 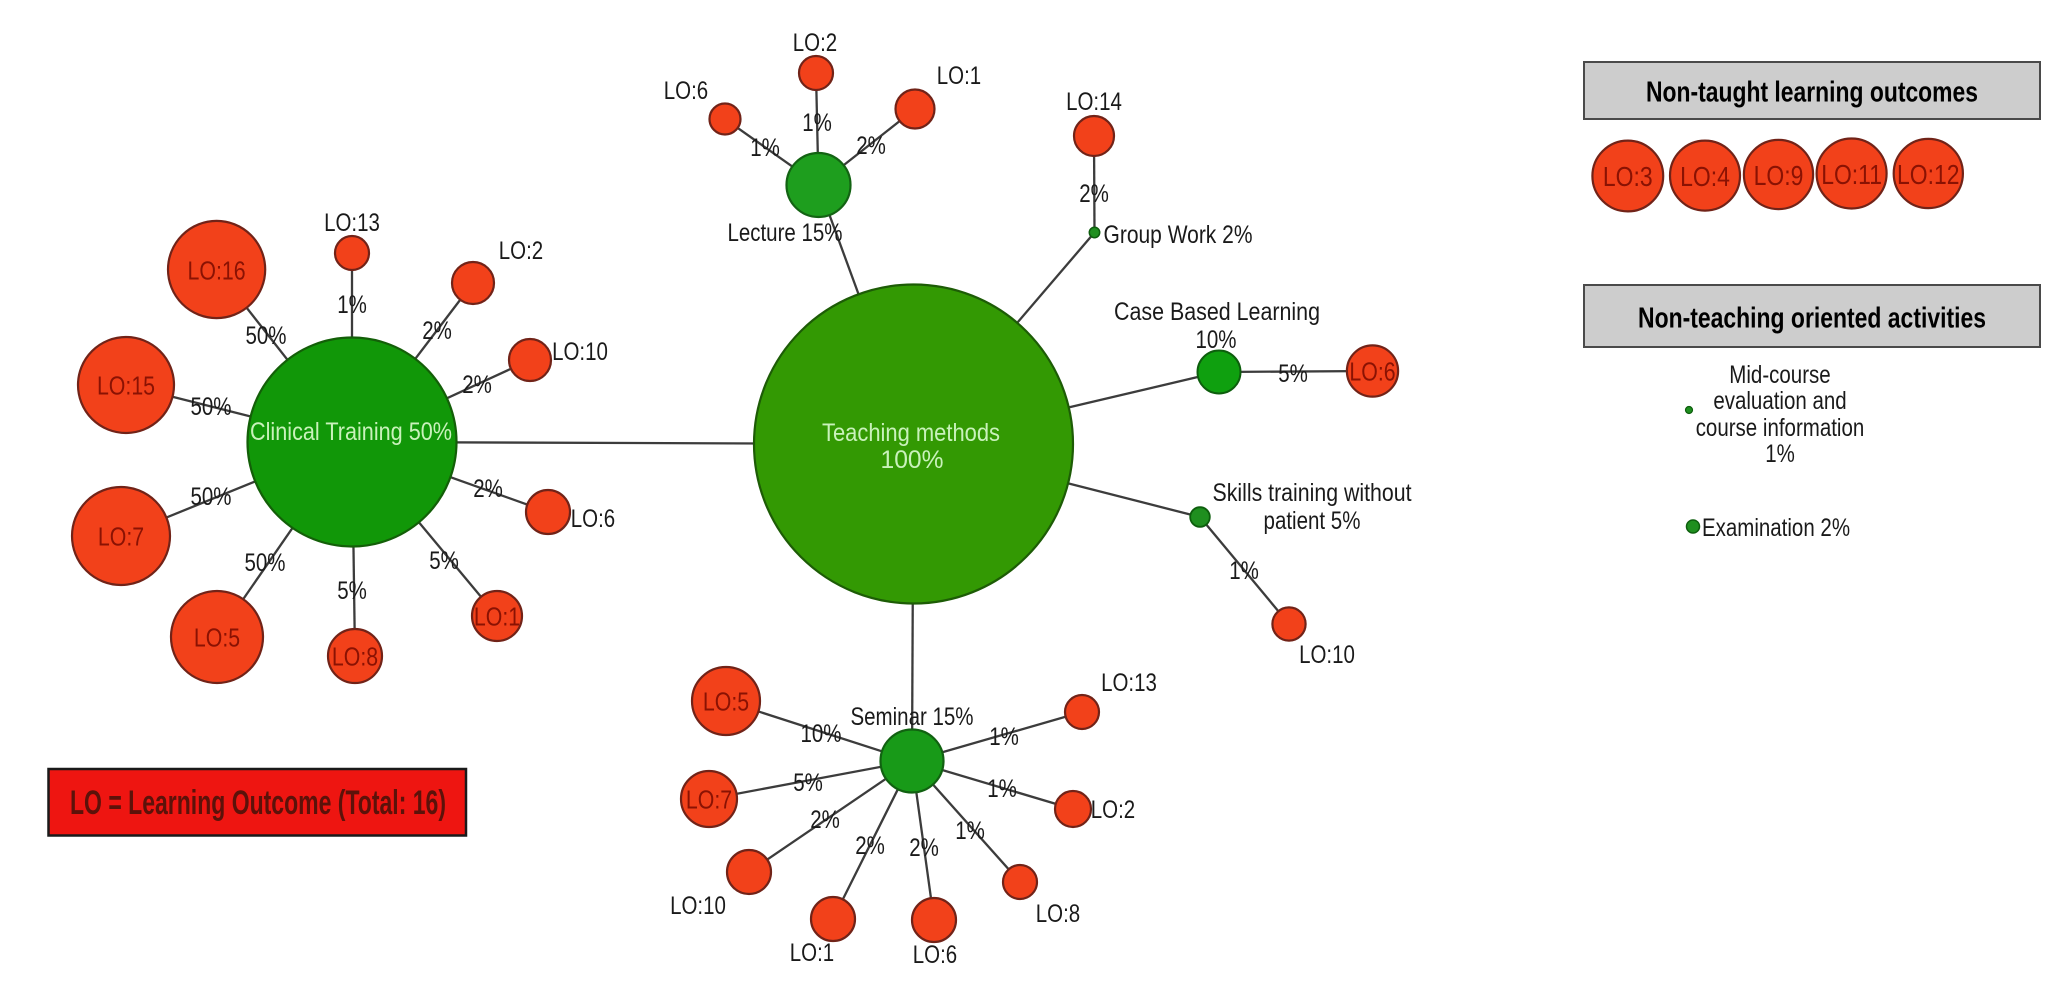 I want to click on svg-text: LO:14, so click(x=1094, y=102).